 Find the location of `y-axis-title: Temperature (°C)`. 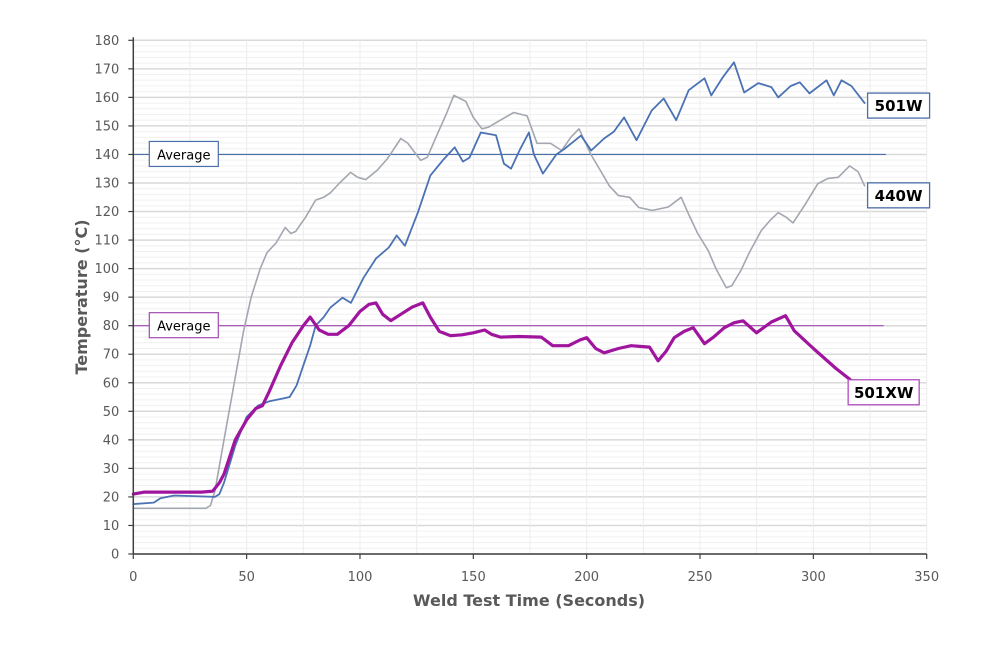

y-axis-title: Temperature (°C) is located at coordinates (81, 296).